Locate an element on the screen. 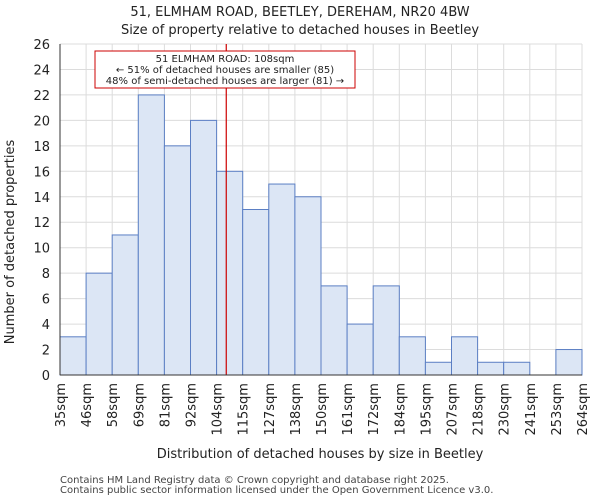 The image size is (600, 500). y-tick-label: 6 is located at coordinates (46, 300).